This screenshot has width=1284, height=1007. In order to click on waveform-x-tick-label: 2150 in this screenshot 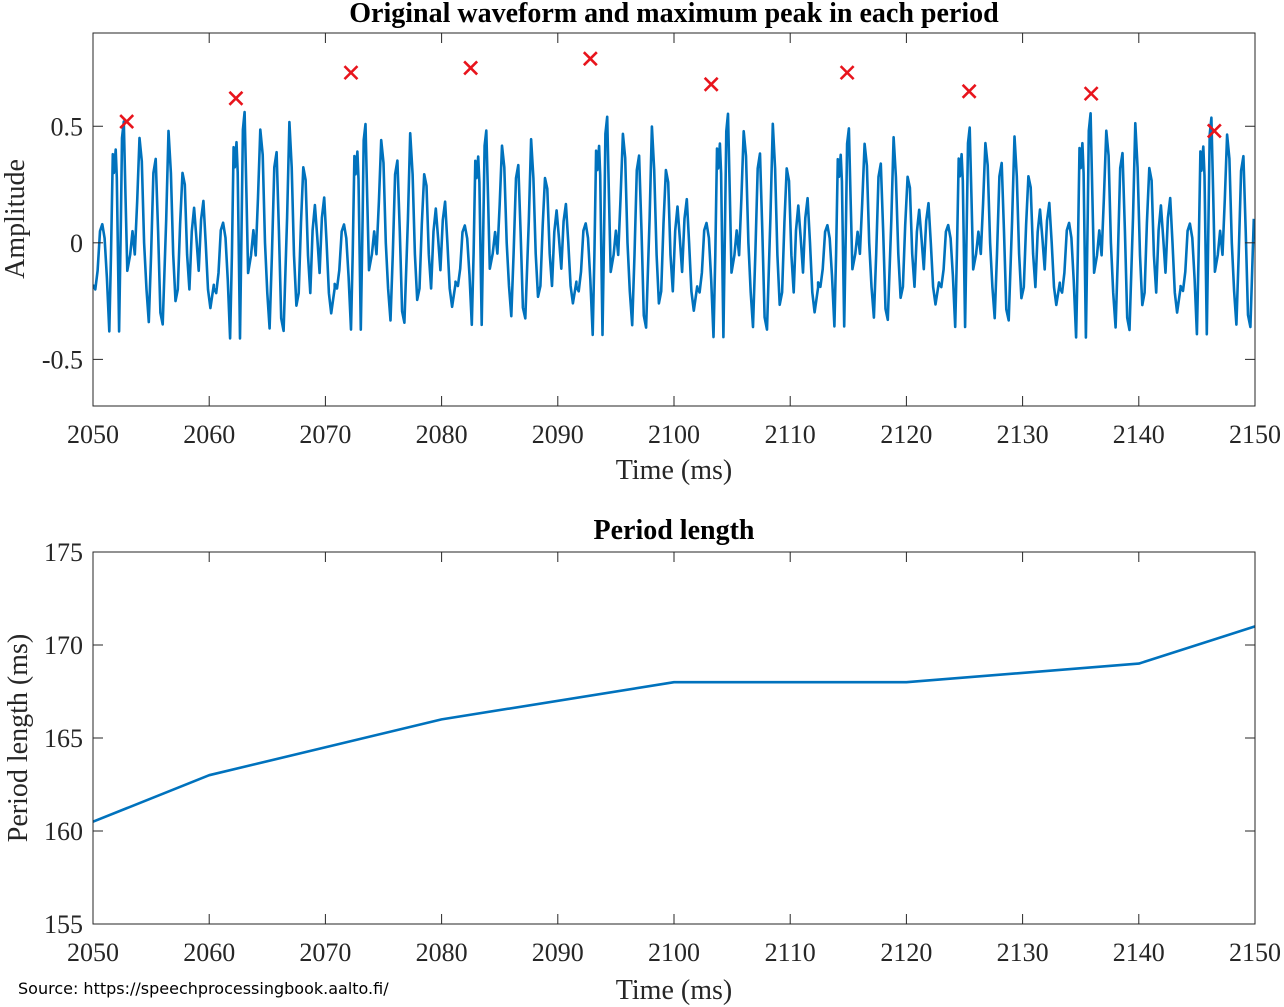, I will do `click(1255, 434)`.